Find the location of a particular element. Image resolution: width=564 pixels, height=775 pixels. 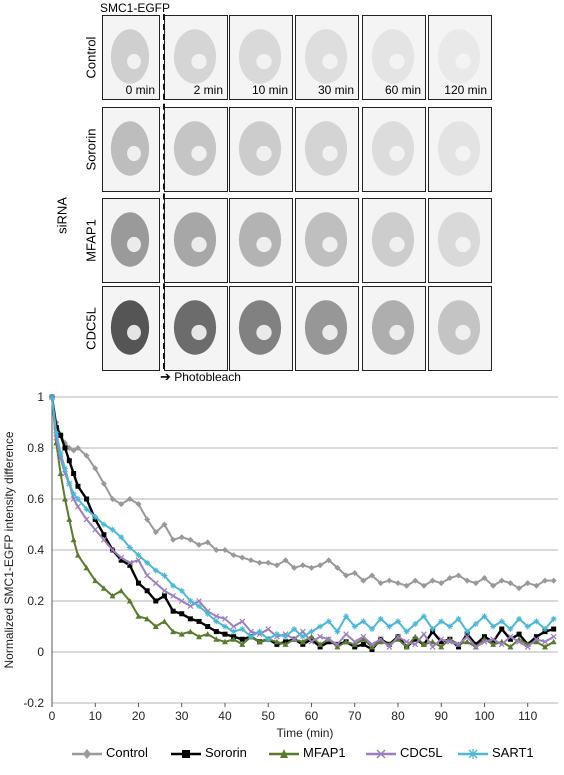

cell-image-control-4: 60 min is located at coordinates (394, 57).